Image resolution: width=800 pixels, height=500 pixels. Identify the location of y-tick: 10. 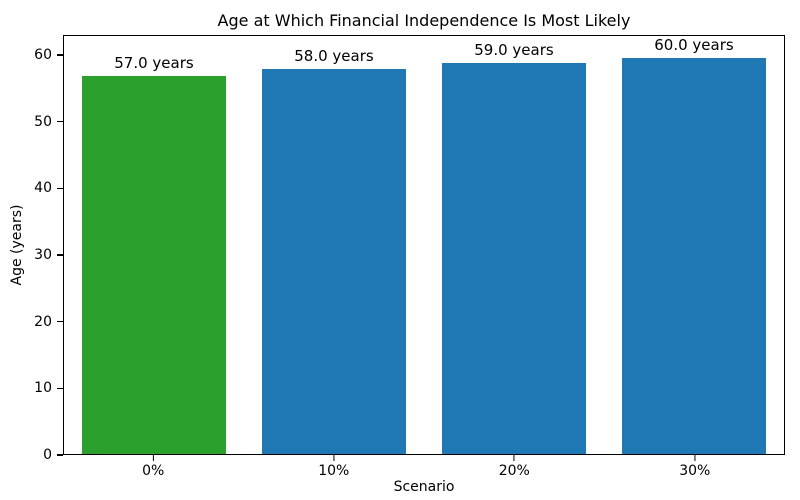
(48, 388).